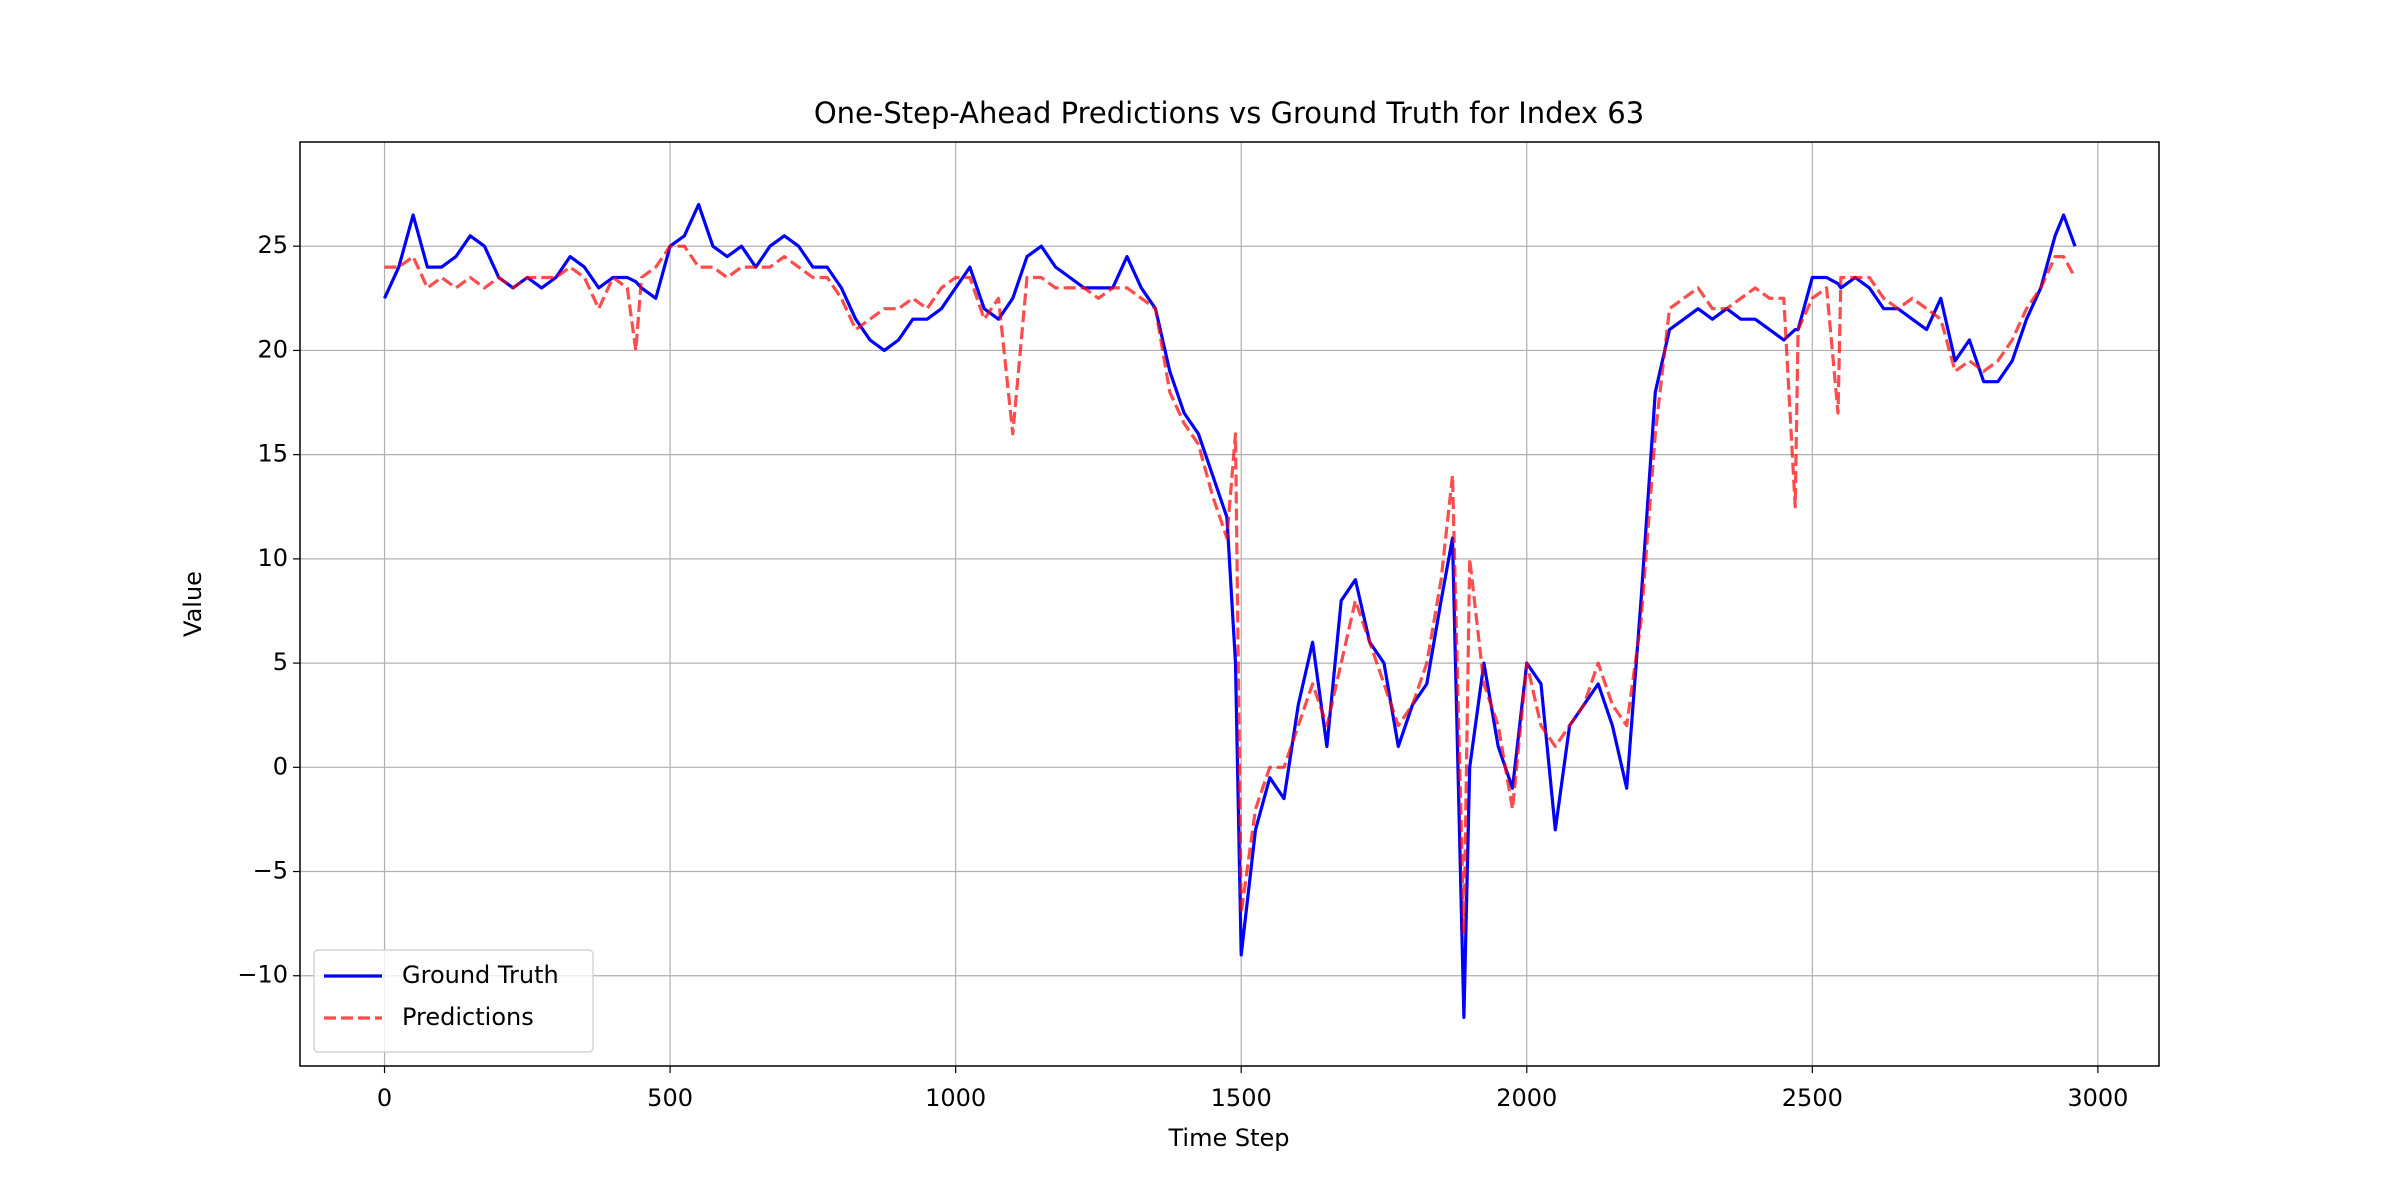 This screenshot has height=1199, width=2399. Describe the element at coordinates (272, 558) in the screenshot. I see `y-tick-label: 10` at that location.